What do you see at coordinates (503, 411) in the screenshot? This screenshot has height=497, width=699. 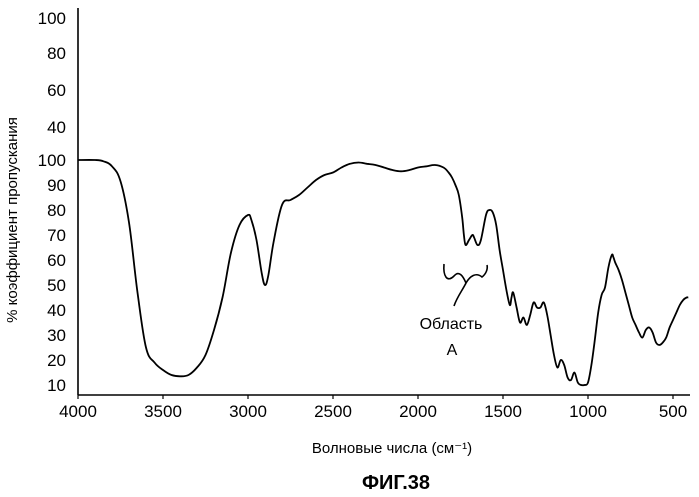 I see `x-tick-label: 1500` at bounding box center [503, 411].